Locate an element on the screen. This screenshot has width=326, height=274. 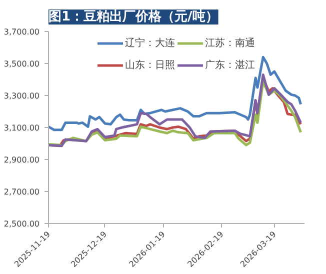
y-tick-label: 3,700.00 is located at coordinates (22, 32).